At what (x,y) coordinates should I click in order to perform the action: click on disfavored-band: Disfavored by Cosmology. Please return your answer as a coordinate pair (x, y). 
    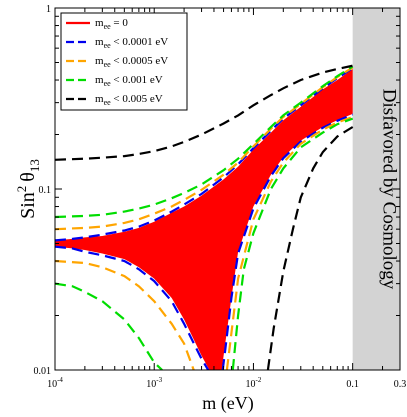
    Looking at the image, I should click on (376, 189).